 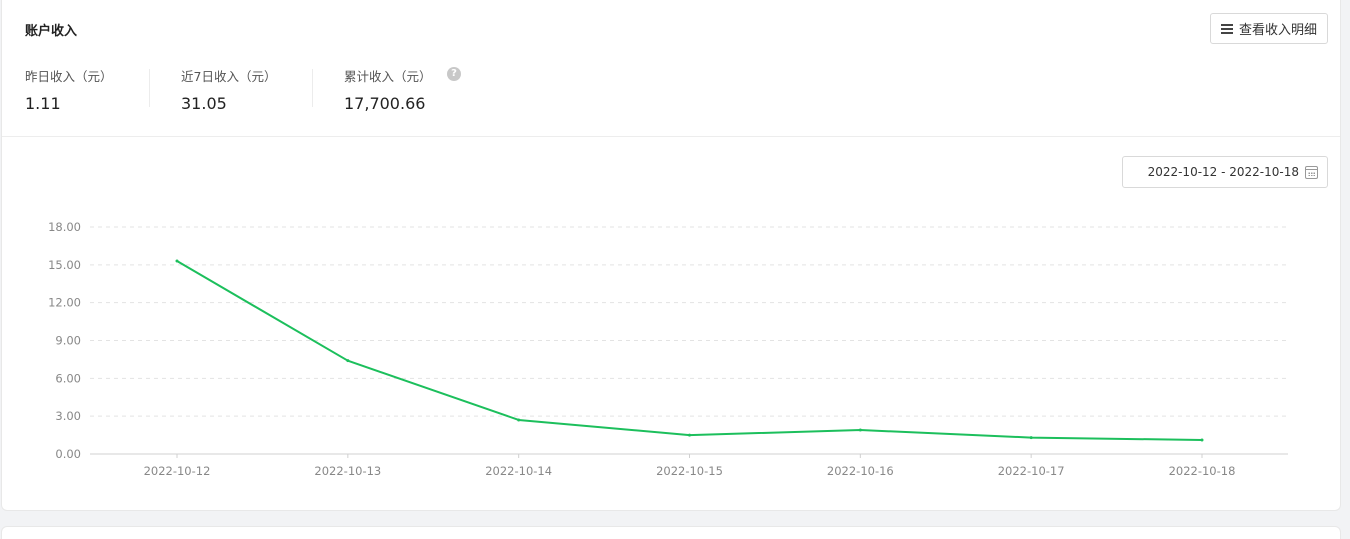 What do you see at coordinates (1277, 30) in the screenshot?
I see `view-income-detail-label: 查看收入明细` at bounding box center [1277, 30].